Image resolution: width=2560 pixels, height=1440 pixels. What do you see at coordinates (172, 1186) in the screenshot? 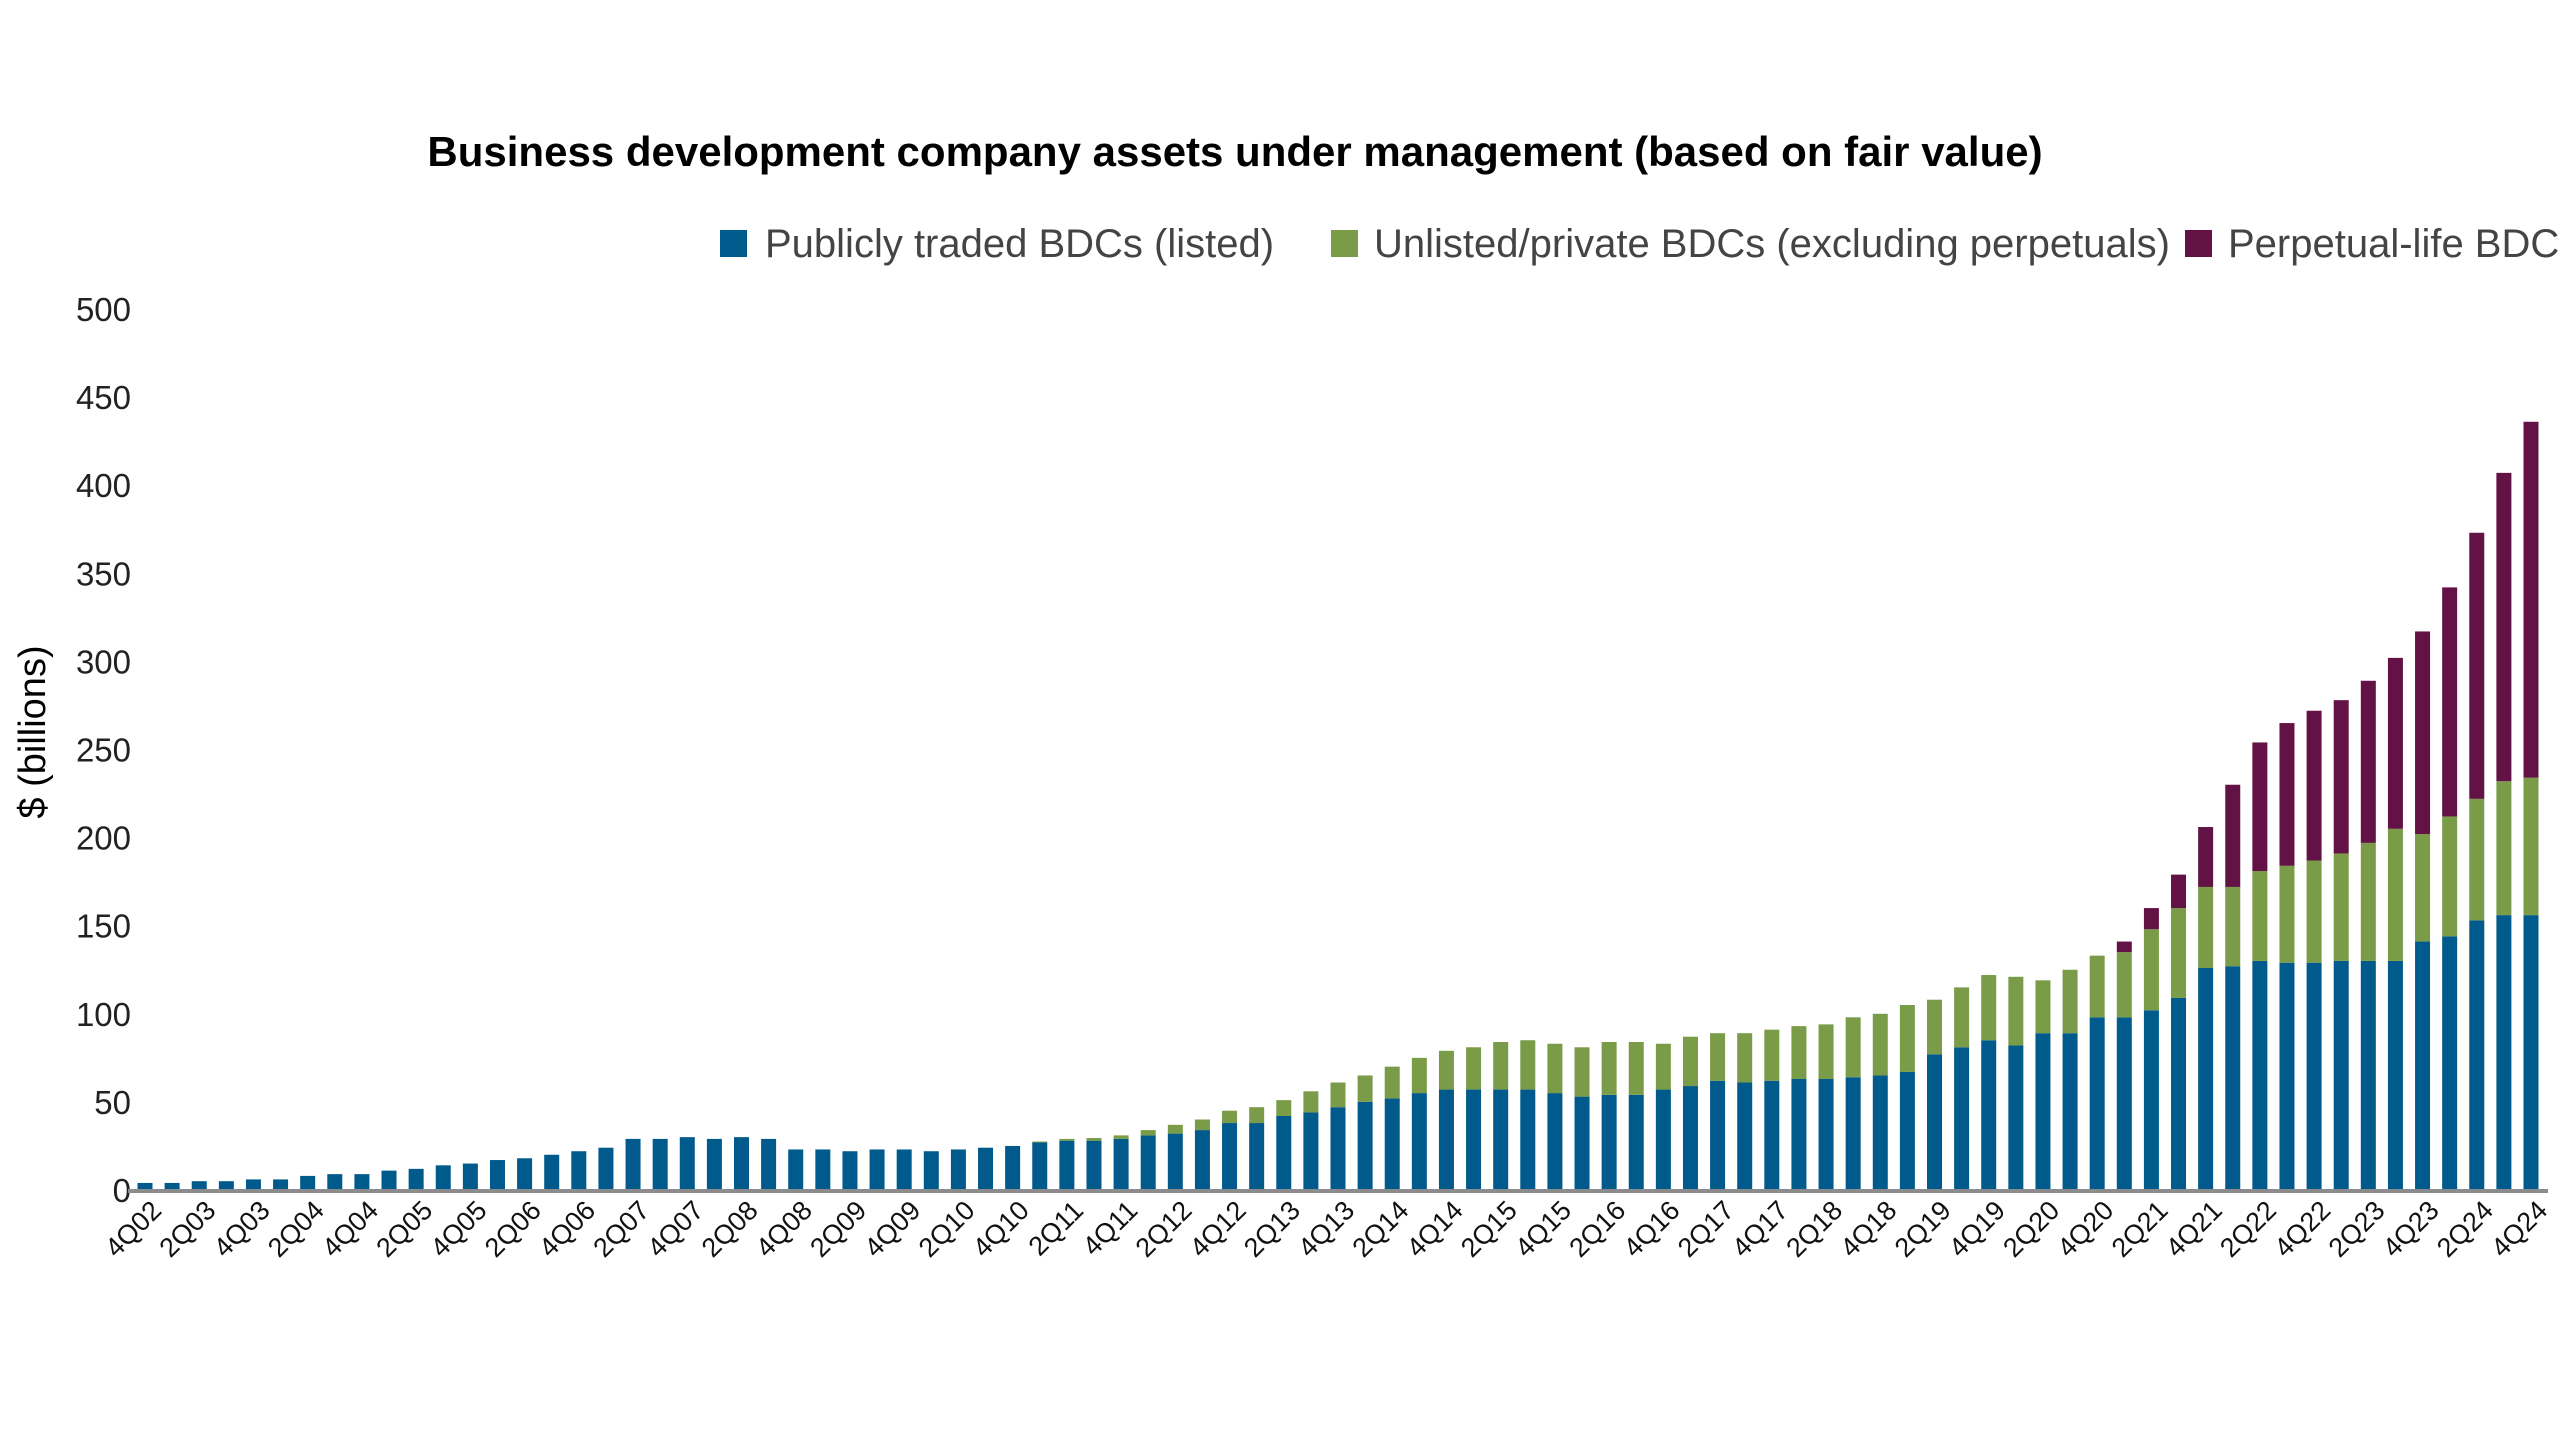
I see `bar-public-1Q03` at bounding box center [172, 1186].